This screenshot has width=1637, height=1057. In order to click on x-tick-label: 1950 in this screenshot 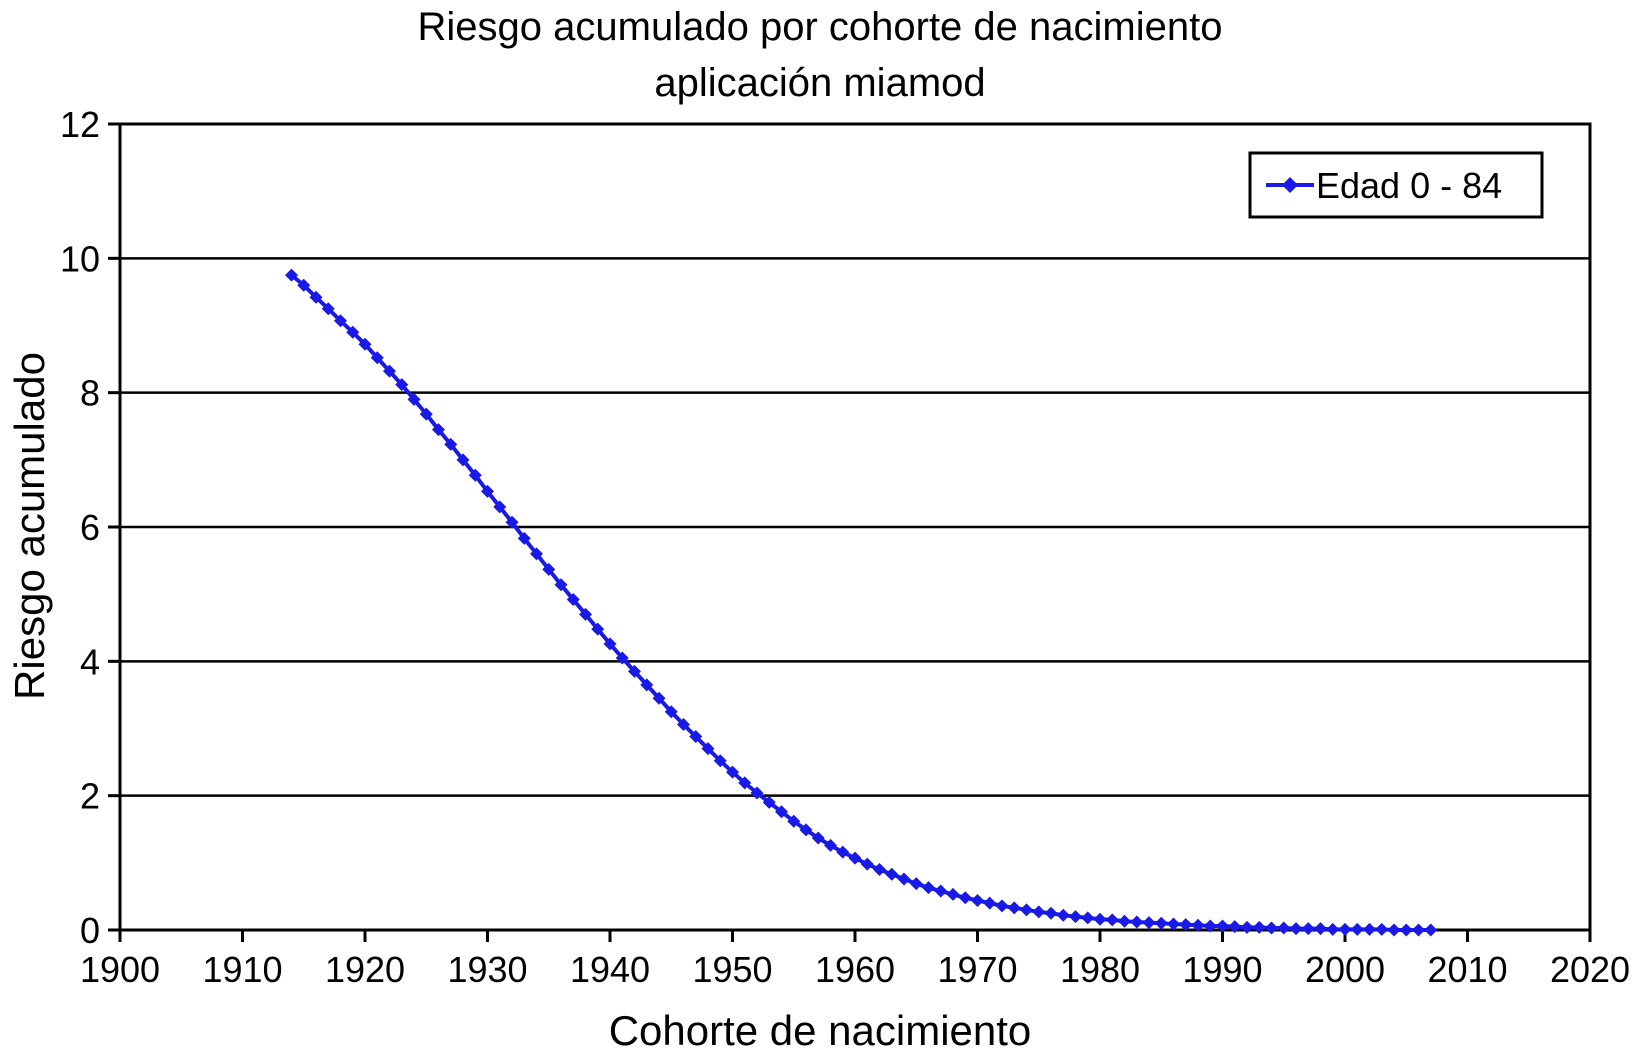, I will do `click(732, 969)`.